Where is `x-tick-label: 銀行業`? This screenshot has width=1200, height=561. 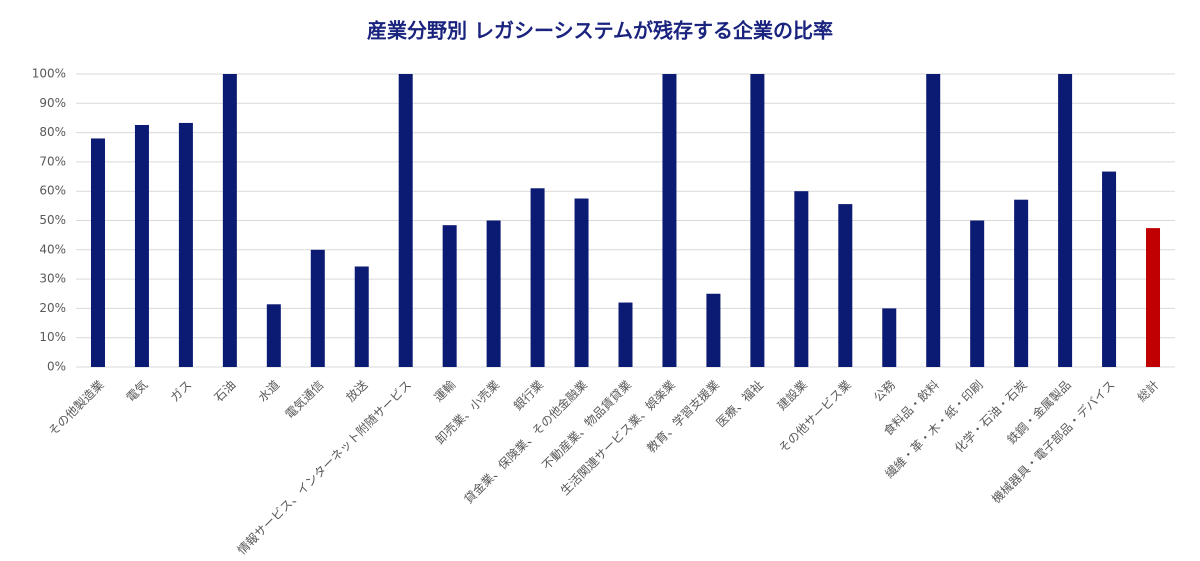
x-tick-label: 銀行業 is located at coordinates (528, 395).